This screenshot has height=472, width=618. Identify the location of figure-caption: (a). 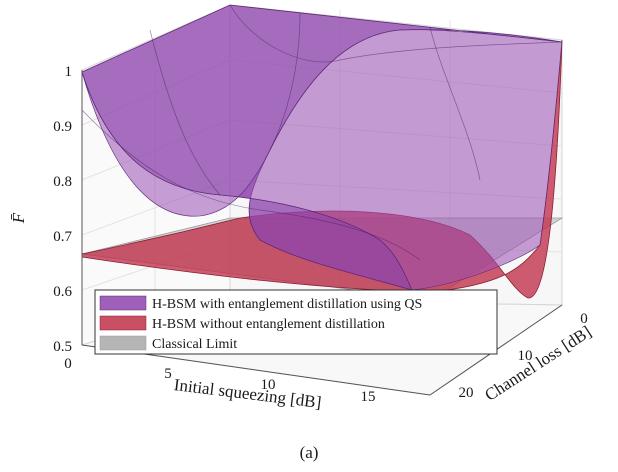
(309, 452).